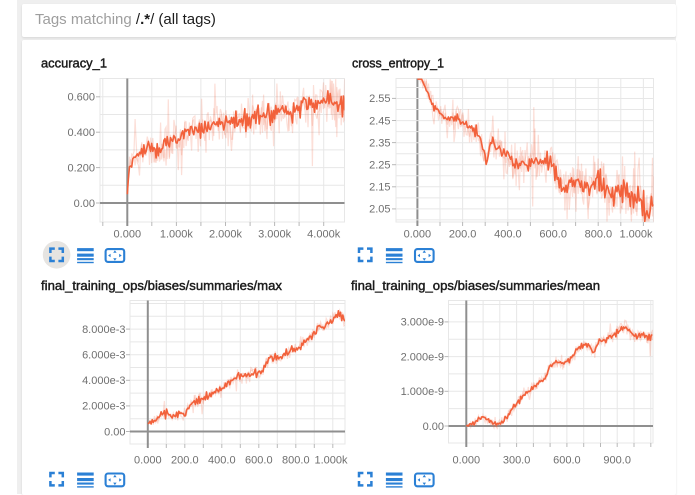  What do you see at coordinates (422, 392) in the screenshot?
I see `svg-text: 1.000e-9` at bounding box center [422, 392].